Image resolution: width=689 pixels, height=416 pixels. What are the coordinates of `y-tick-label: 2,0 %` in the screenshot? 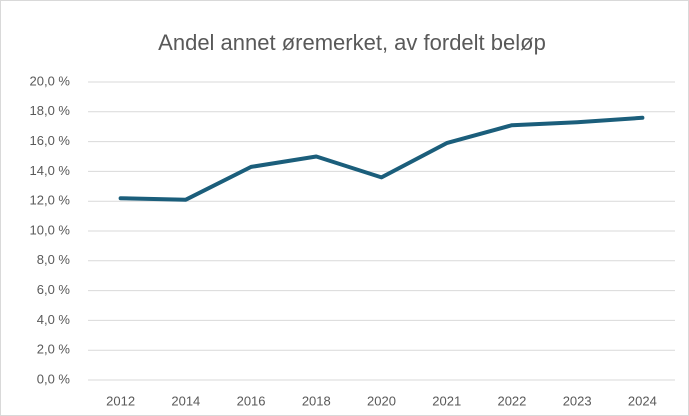 It's located at (54, 349).